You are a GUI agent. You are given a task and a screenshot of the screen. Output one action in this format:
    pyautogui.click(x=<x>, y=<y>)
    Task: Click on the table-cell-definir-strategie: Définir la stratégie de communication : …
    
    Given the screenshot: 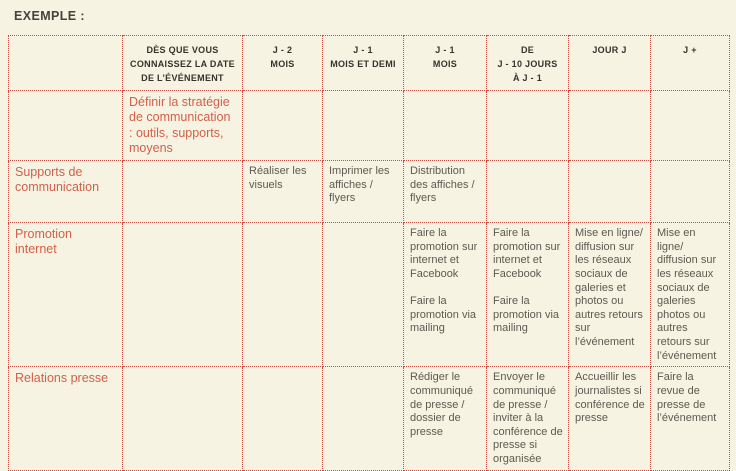 What is the action you would take?
    pyautogui.click(x=182, y=125)
    